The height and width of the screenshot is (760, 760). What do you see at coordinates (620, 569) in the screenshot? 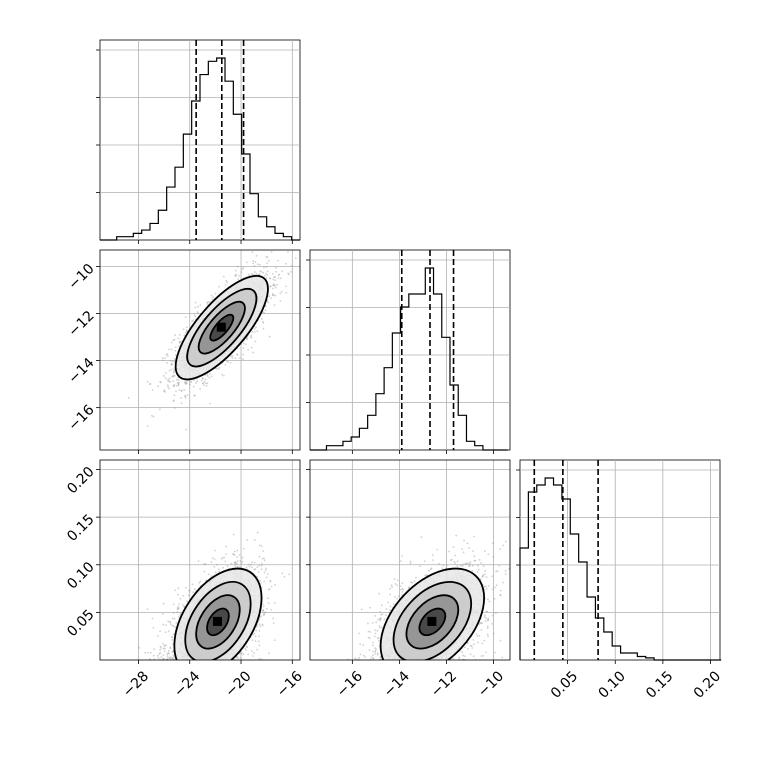
I see `histogram-step` at bounding box center [620, 569].